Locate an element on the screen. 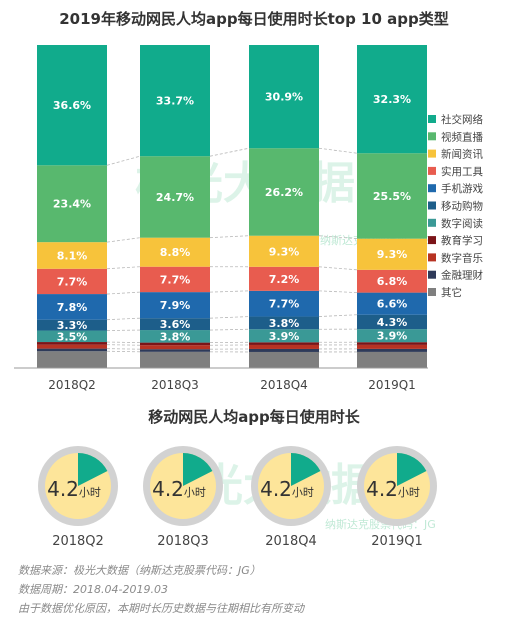  legend-label: 移动购物 is located at coordinates (462, 206).